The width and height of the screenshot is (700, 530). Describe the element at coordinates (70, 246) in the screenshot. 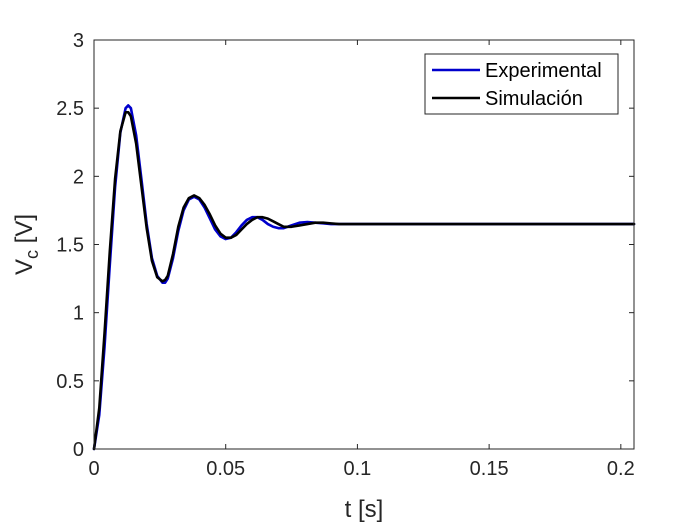

I see `y-tick-label: 1.5` at that location.